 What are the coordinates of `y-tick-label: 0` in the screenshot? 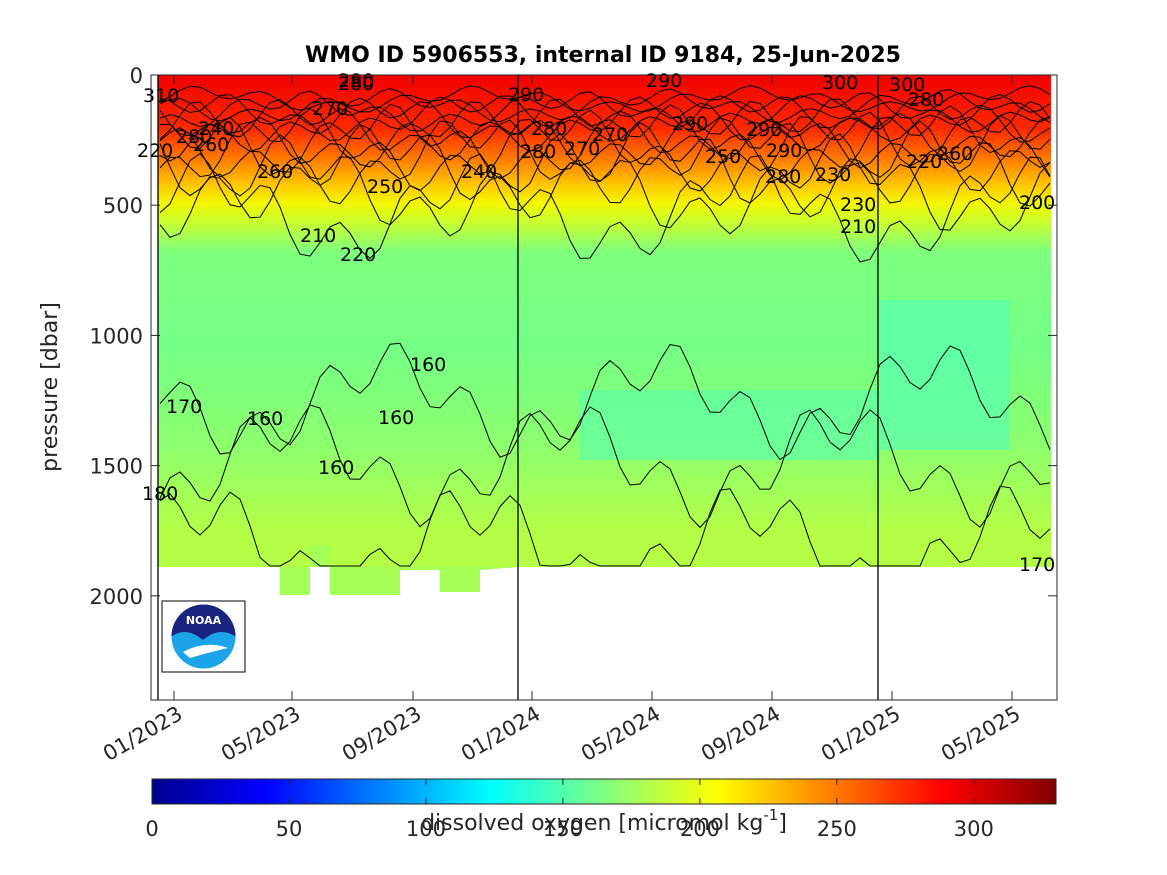 It's located at (136, 76).